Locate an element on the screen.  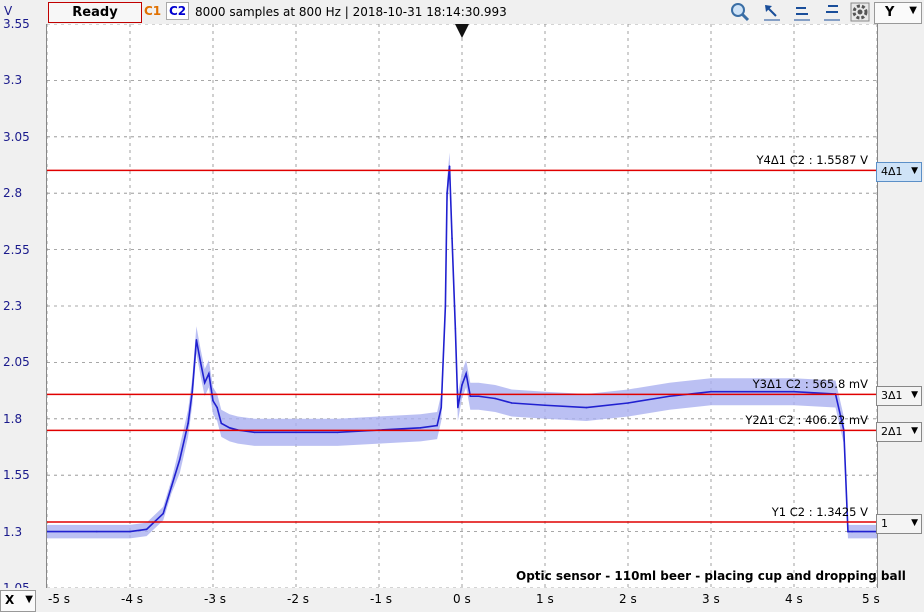
channel2-toggle: C2 is located at coordinates (178, 11).